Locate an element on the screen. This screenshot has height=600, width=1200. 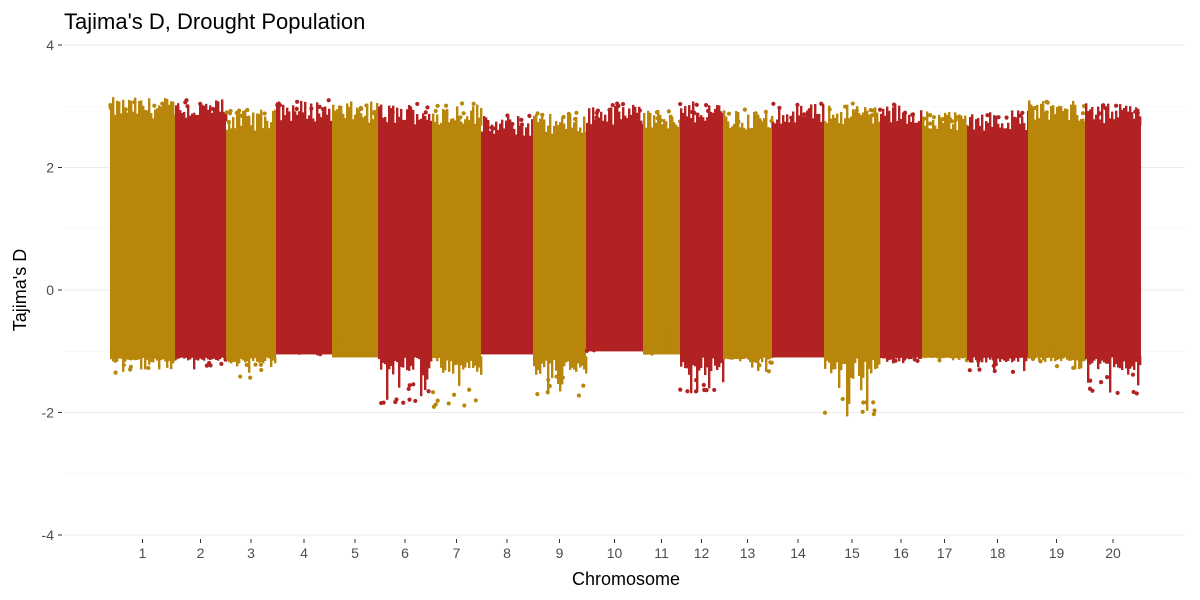
dense-point-band is located at coordinates (456, 241).